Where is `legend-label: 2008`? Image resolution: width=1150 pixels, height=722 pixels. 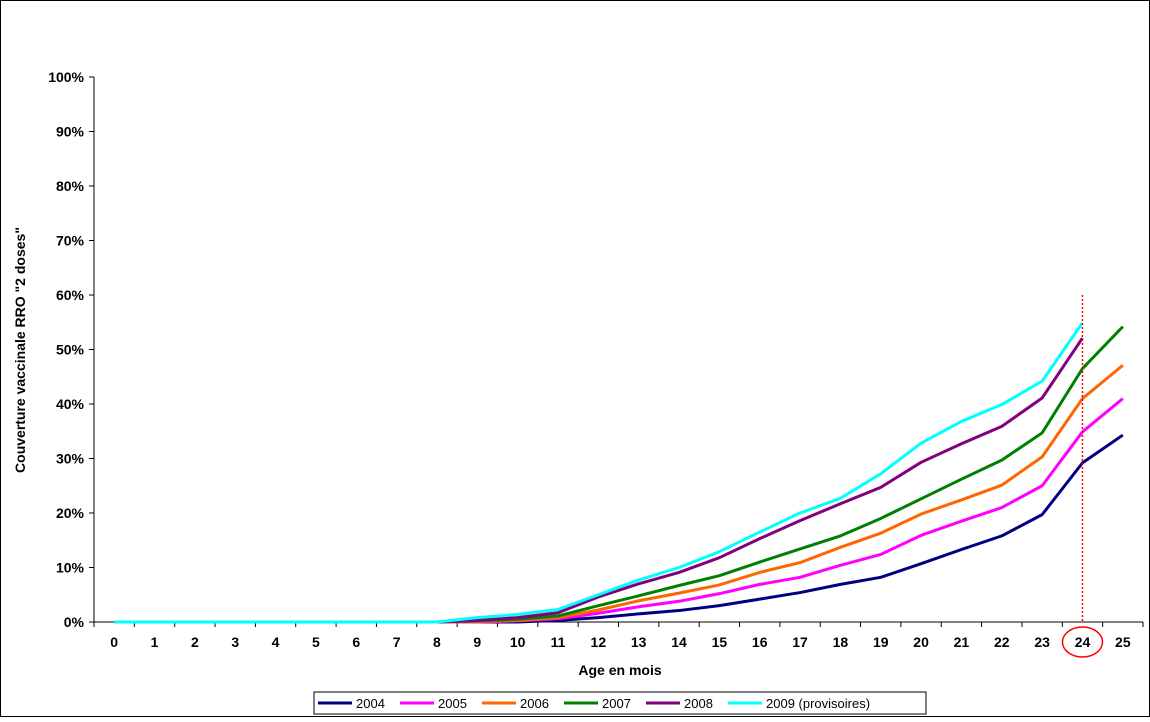 legend-label: 2008 is located at coordinates (698, 703).